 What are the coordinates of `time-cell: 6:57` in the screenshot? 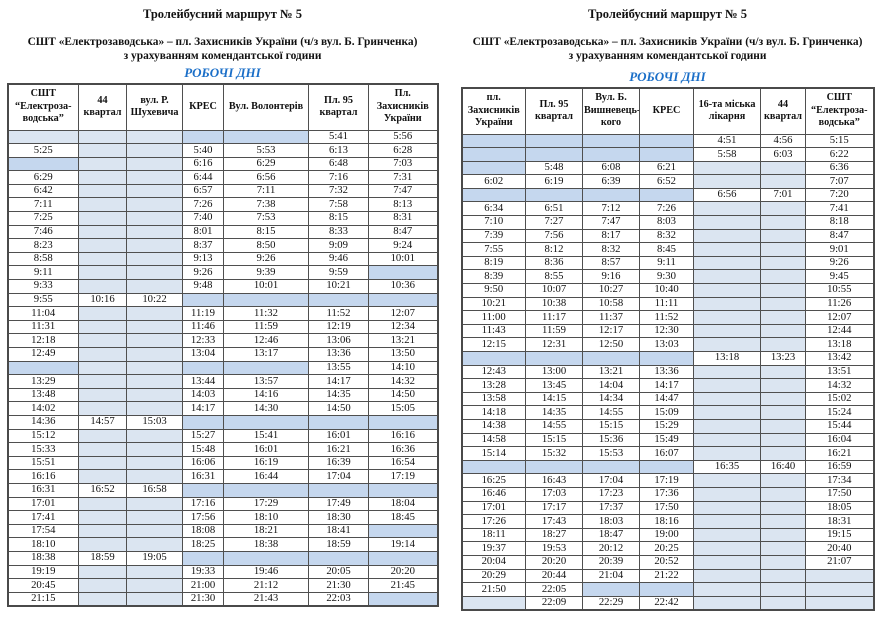 It's located at (203, 191).